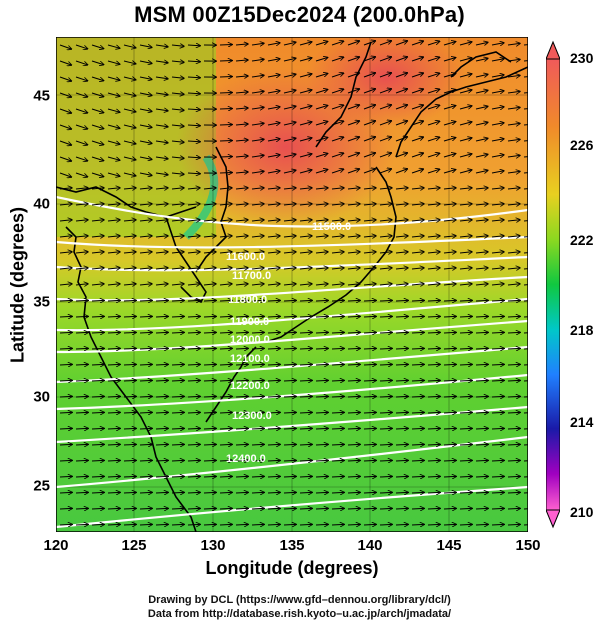 Image resolution: width=599 pixels, height=625 pixels. Describe the element at coordinates (250, 386) in the screenshot. I see `contour-label-12200: 12200.0` at that location.